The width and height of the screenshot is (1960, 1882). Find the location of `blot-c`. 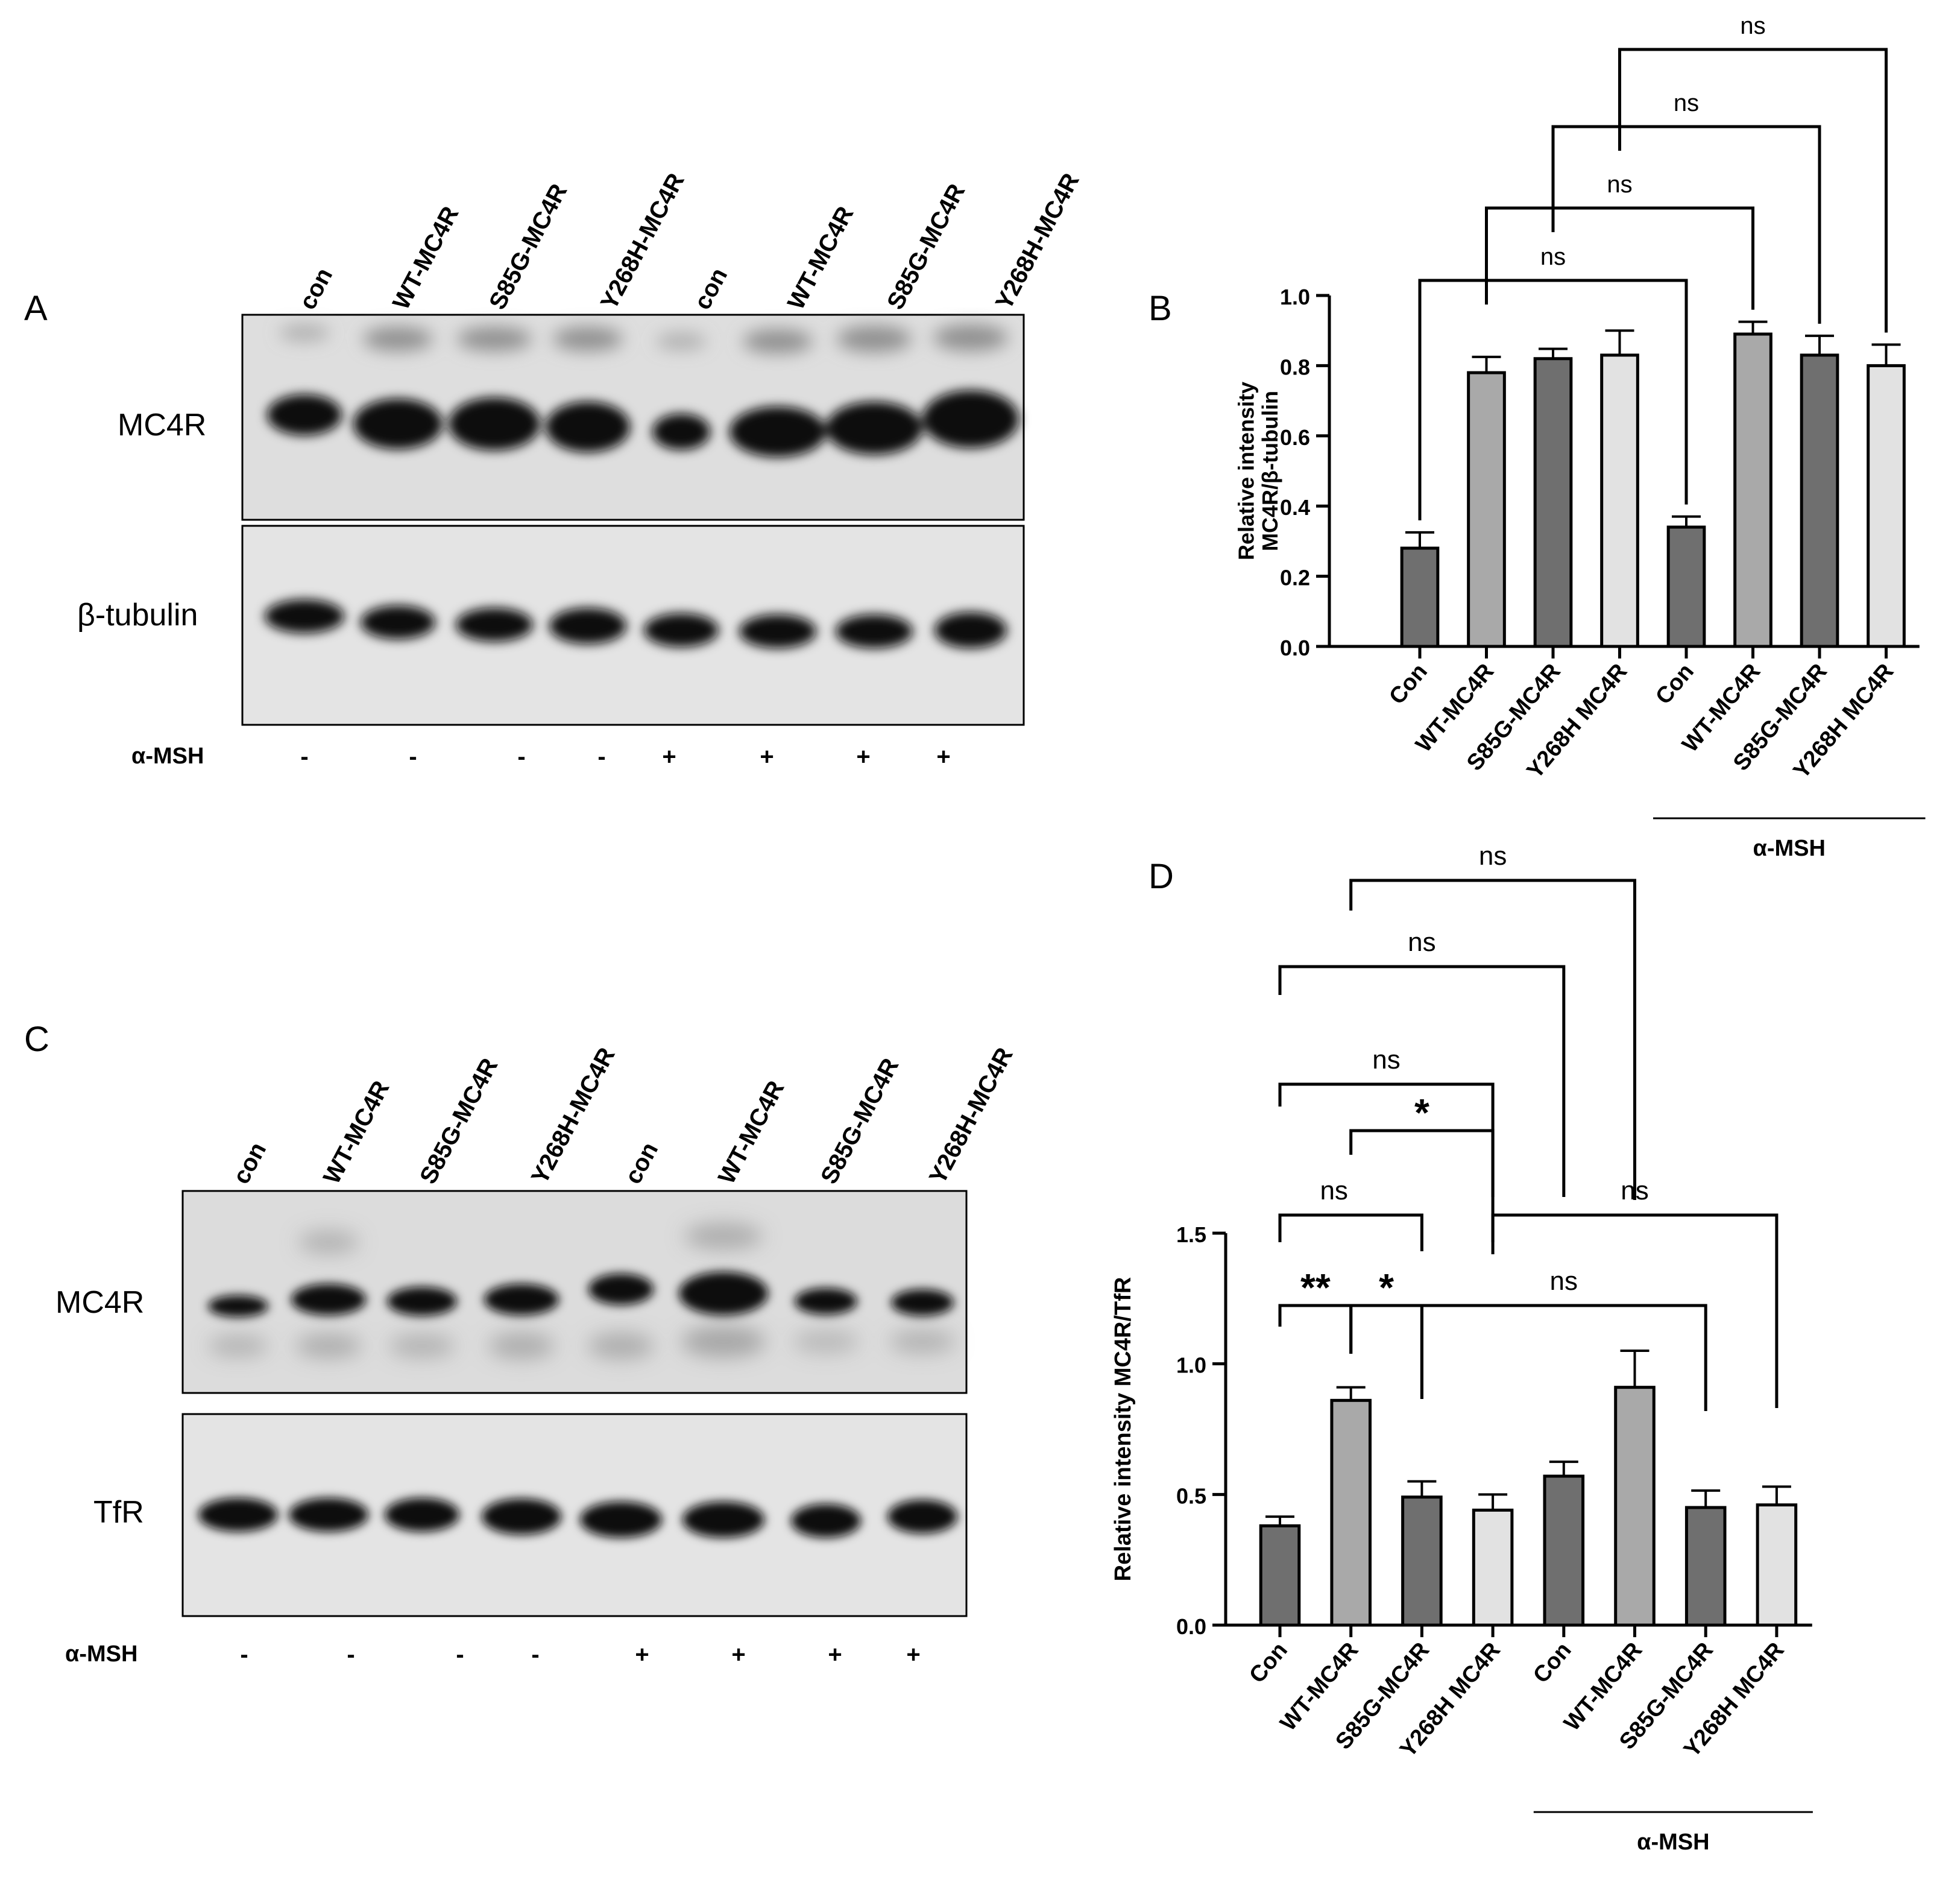

blot-c is located at coordinates (575, 1403).